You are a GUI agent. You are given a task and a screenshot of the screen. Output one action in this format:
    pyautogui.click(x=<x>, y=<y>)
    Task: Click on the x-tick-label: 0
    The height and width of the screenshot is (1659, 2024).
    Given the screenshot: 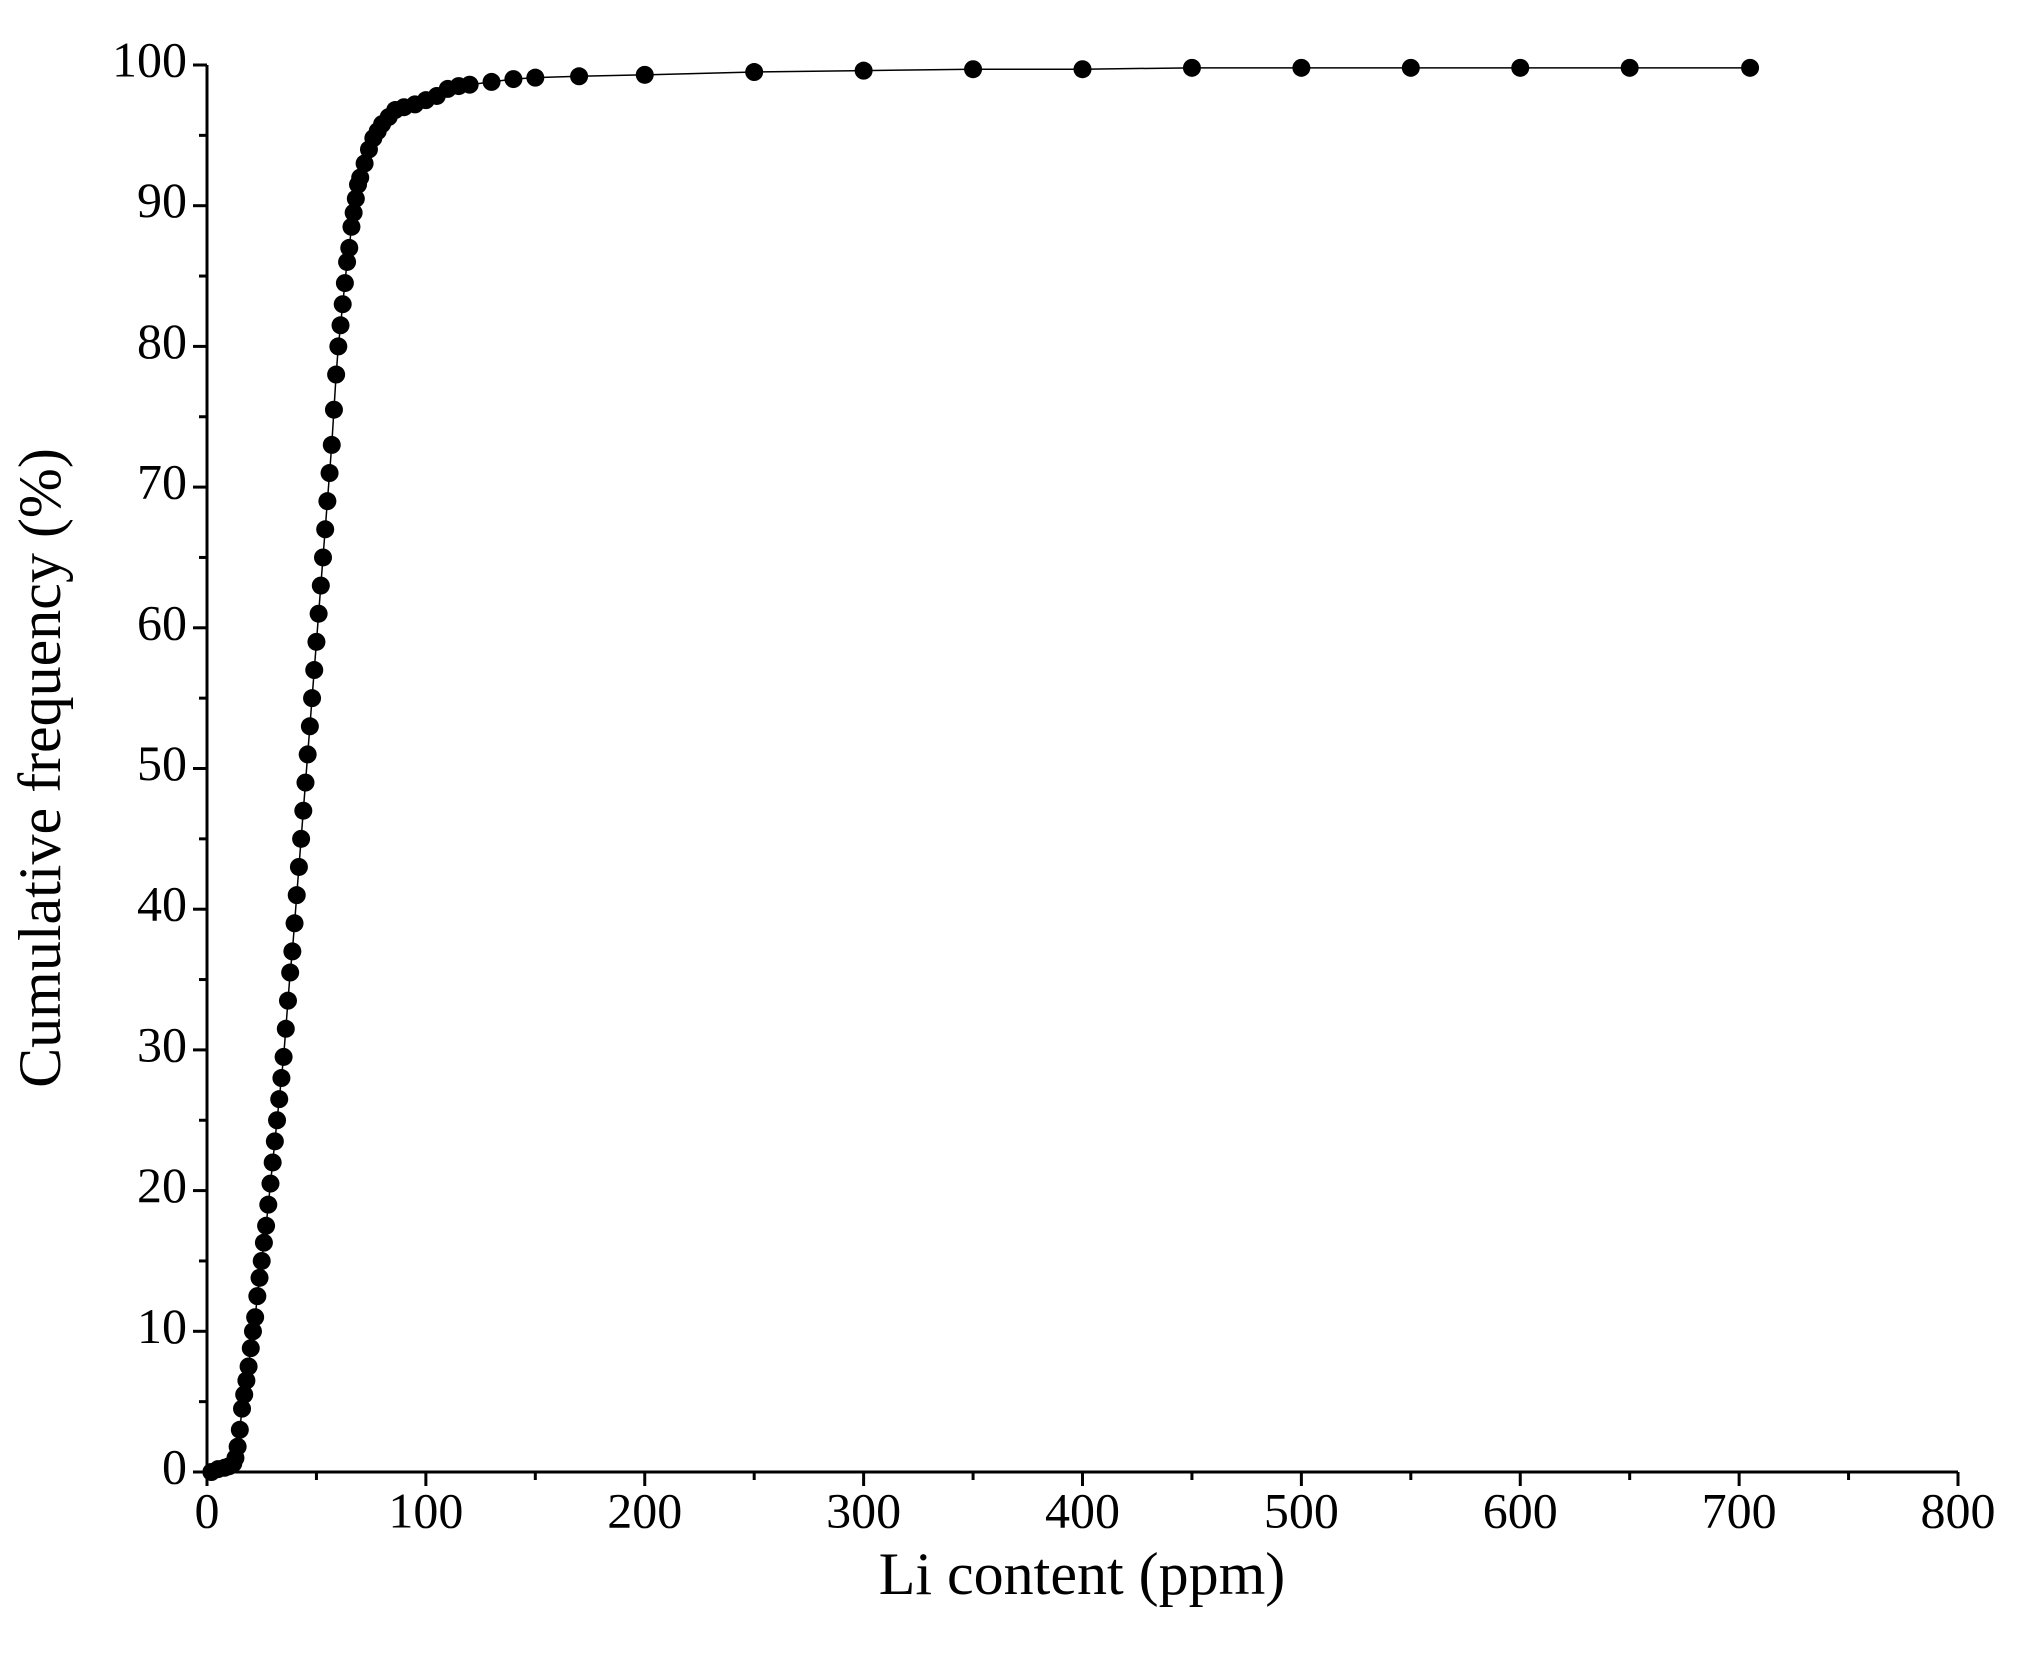 What is the action you would take?
    pyautogui.click(x=207, y=1510)
    